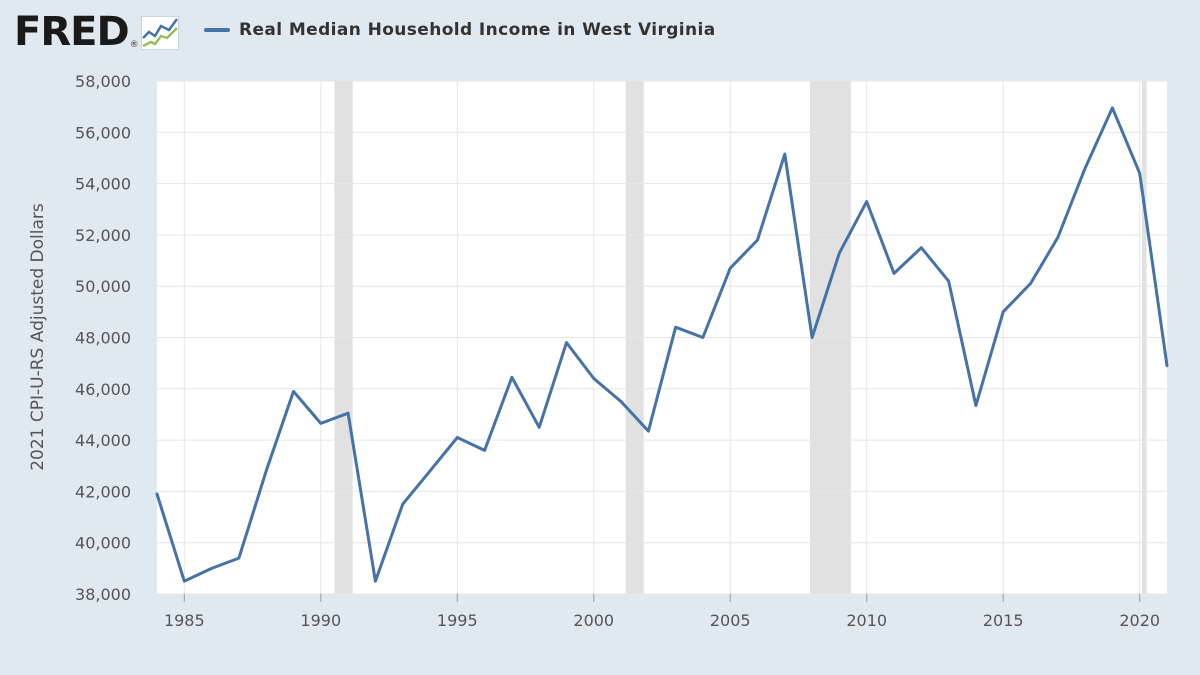  Describe the element at coordinates (159, 33) in the screenshot. I see `fred-graph-icon` at that location.